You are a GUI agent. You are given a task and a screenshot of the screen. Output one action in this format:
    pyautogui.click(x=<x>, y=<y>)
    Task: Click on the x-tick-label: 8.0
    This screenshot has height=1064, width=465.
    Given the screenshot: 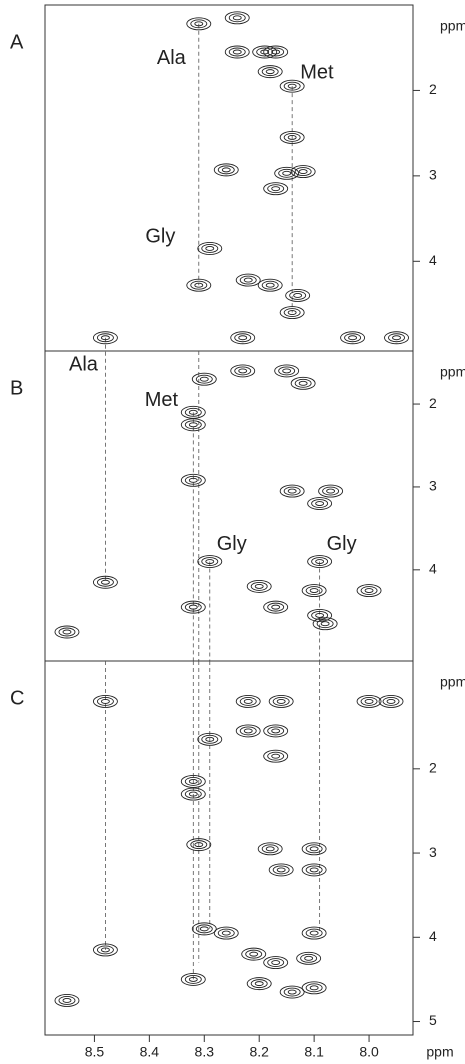 What is the action you would take?
    pyautogui.click(x=369, y=1052)
    